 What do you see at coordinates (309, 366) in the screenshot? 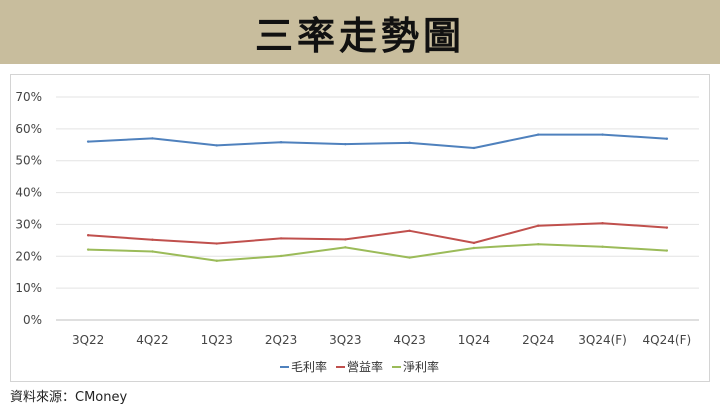
I see `legend-label: 毛利率` at bounding box center [309, 366].